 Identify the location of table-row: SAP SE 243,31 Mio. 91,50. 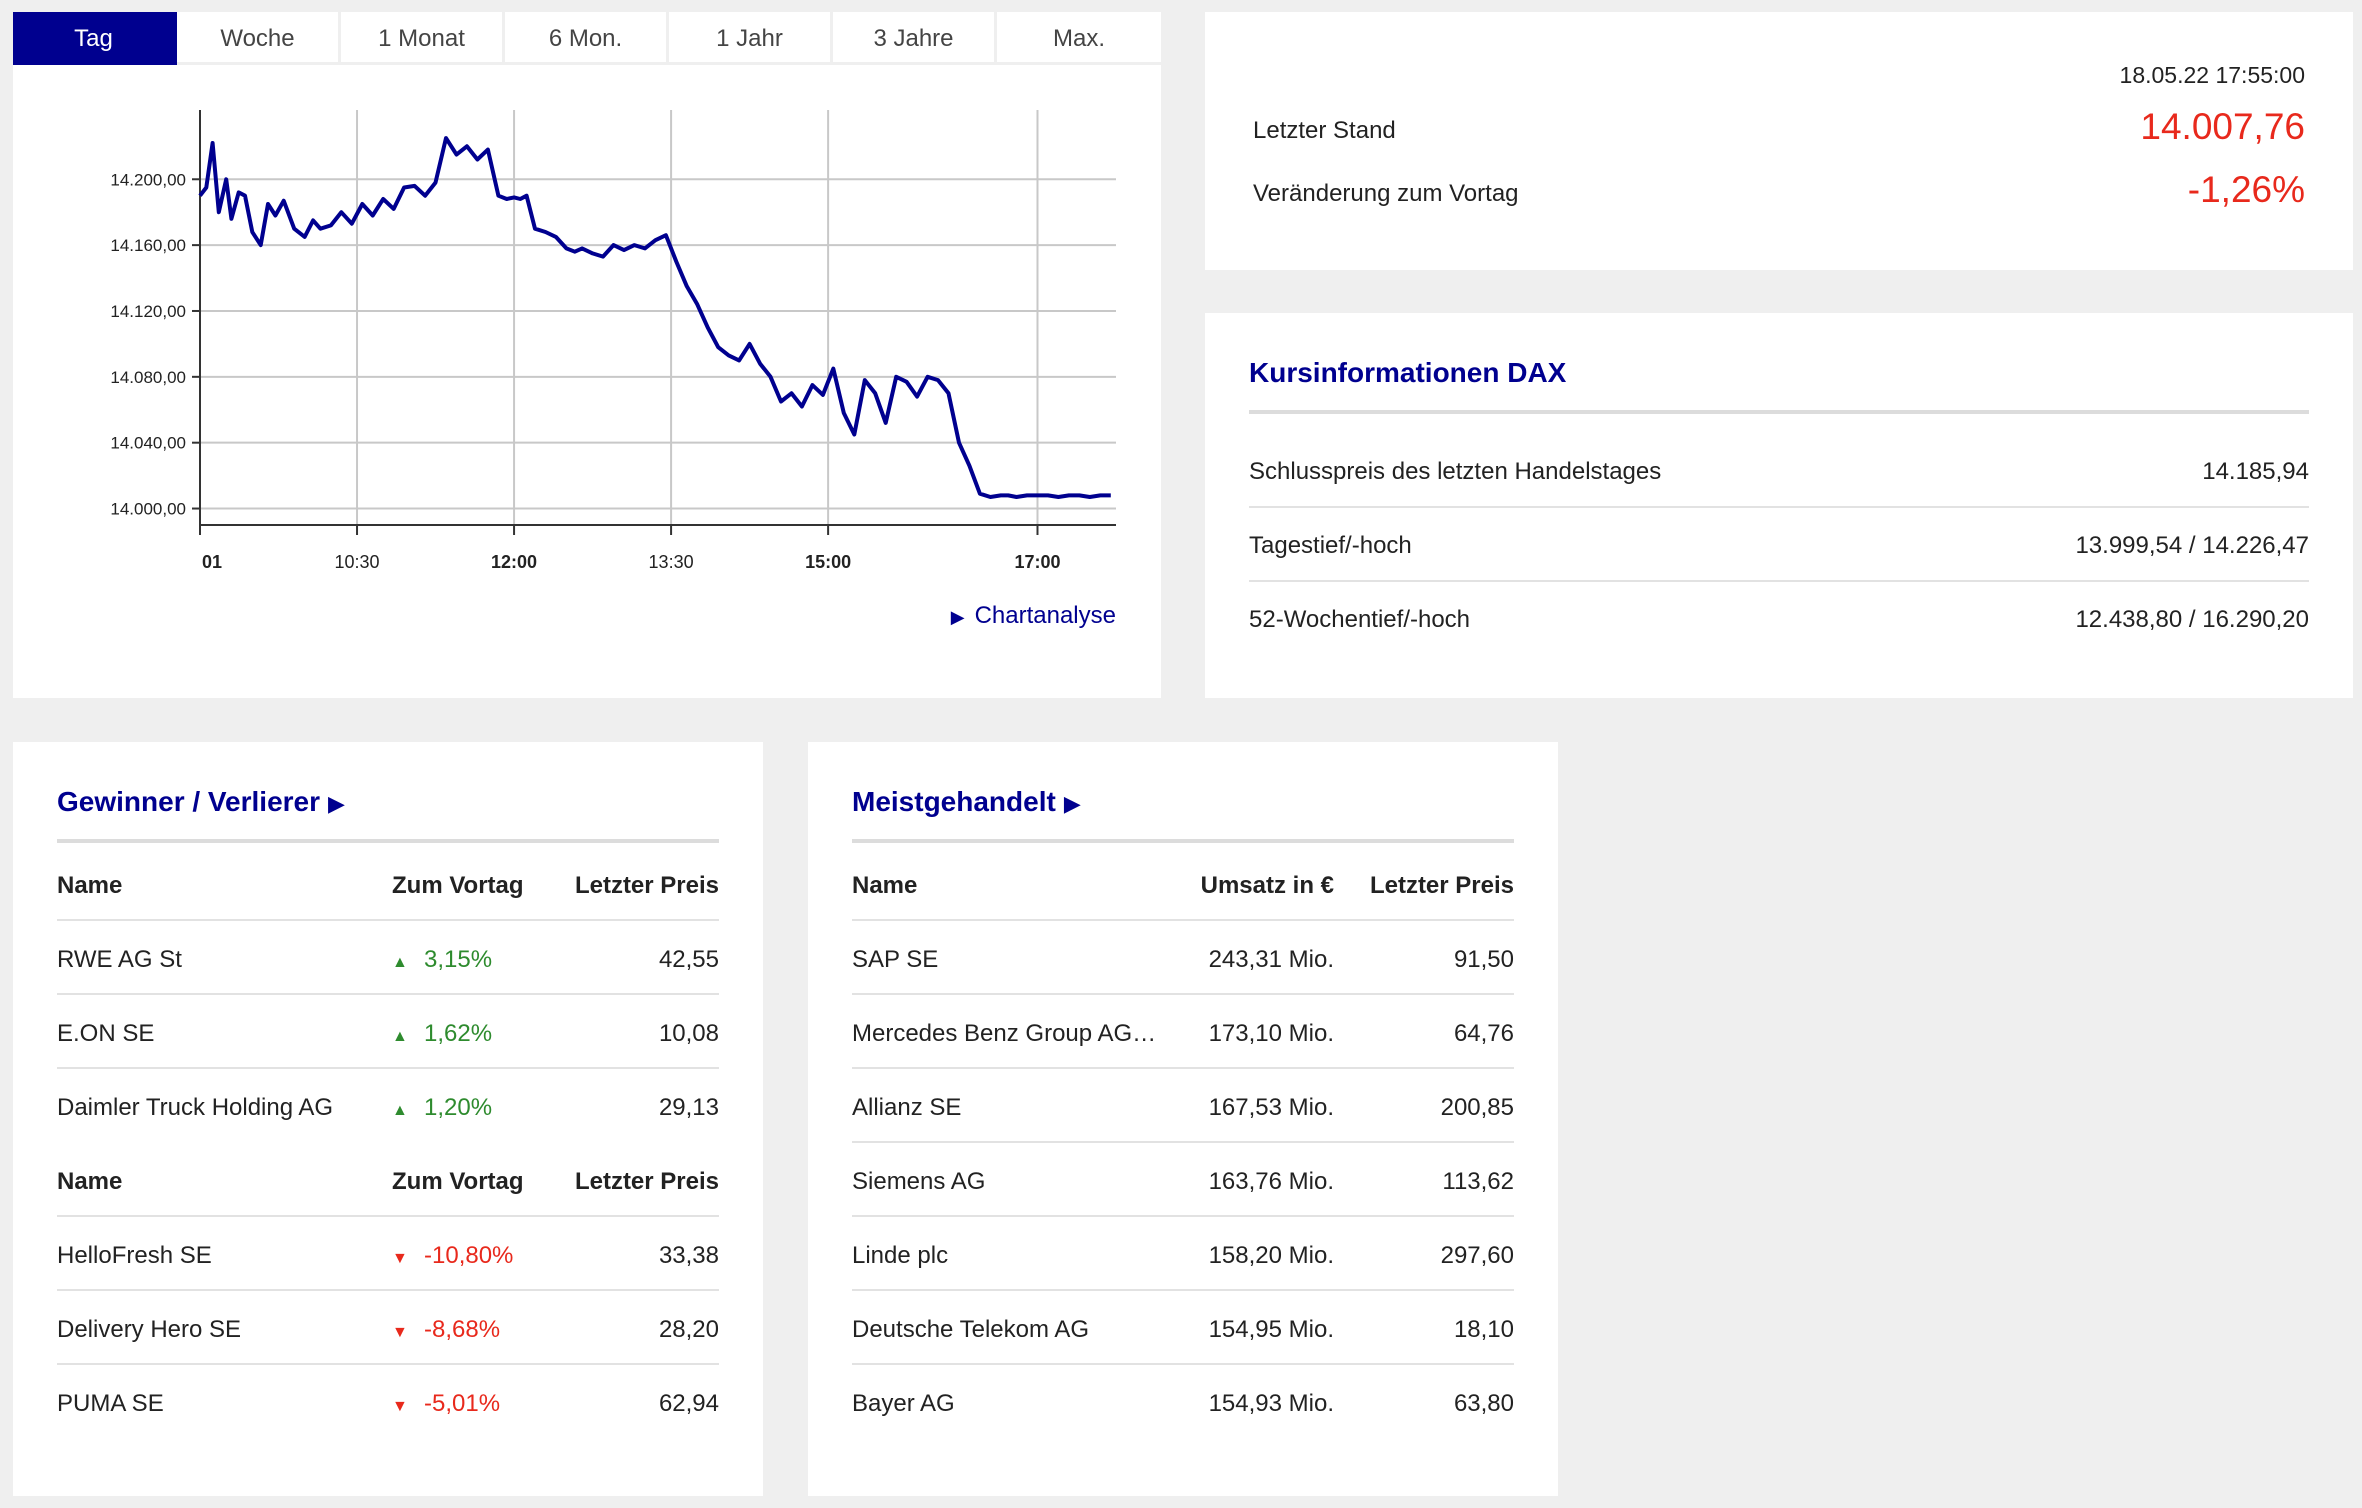
(1183, 958).